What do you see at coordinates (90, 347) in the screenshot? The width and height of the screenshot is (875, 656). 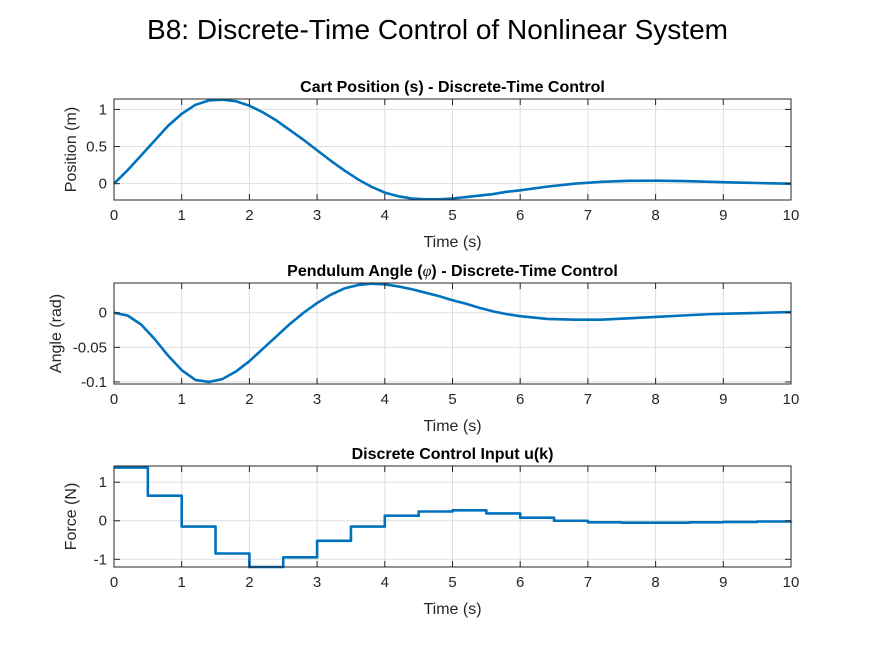 I see `y-tick-label: -0.05` at bounding box center [90, 347].